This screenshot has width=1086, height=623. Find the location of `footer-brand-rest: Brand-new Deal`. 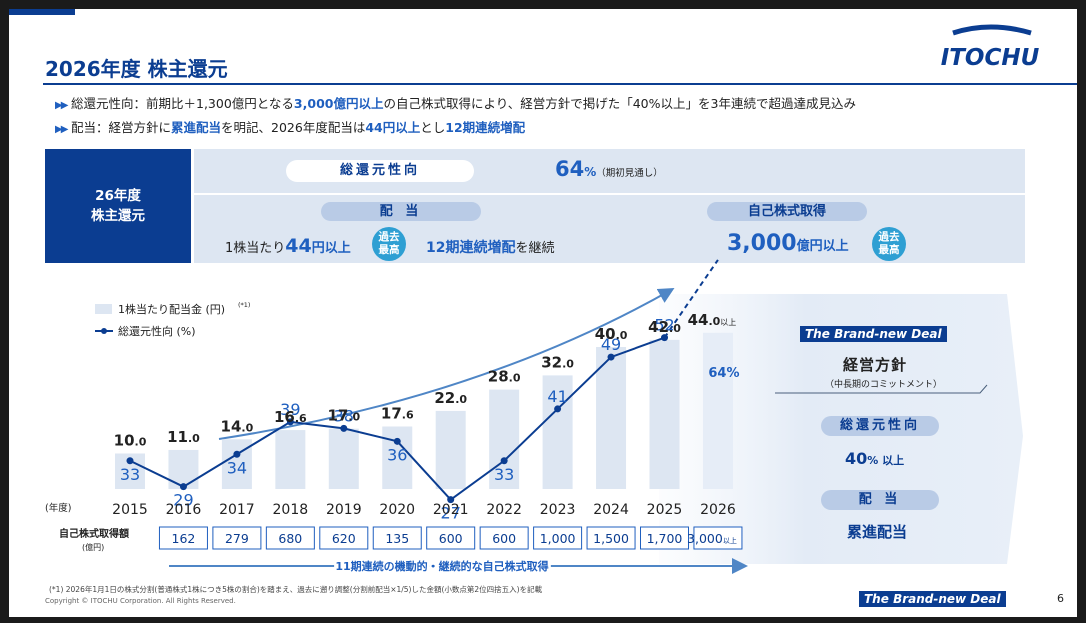

footer-brand-rest: Brand-new Deal is located at coordinates (947, 599).